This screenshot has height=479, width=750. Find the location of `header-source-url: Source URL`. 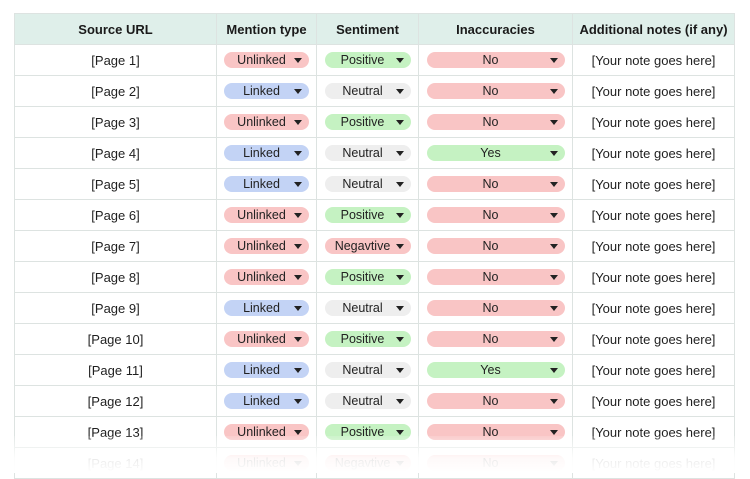

header-source-url: Source URL is located at coordinates (116, 29).